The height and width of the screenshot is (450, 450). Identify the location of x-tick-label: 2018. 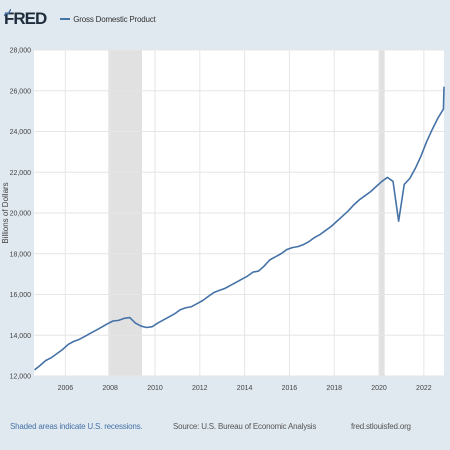
(334, 388).